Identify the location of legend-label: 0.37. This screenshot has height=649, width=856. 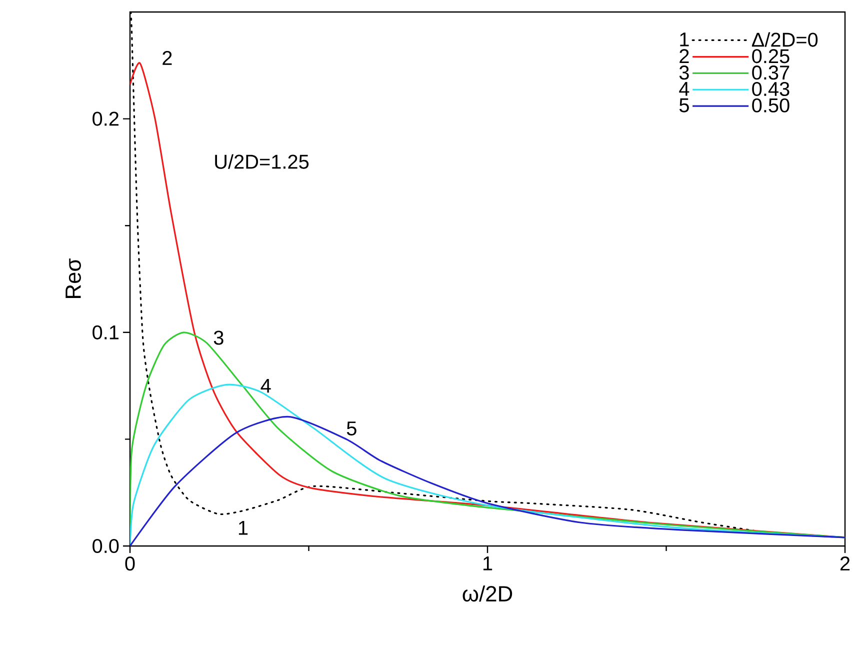
(771, 73).